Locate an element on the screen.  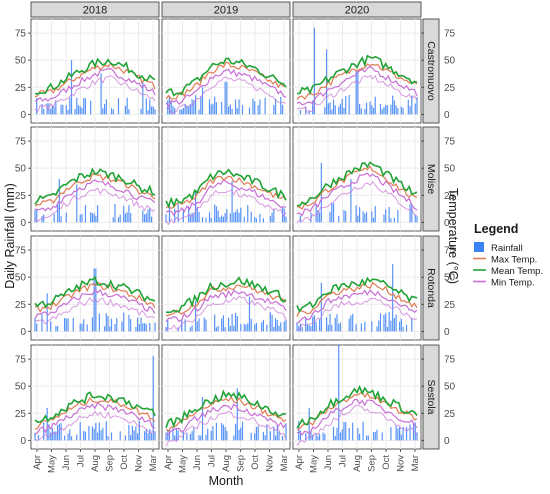
legend-title: Legend is located at coordinates (496, 229).